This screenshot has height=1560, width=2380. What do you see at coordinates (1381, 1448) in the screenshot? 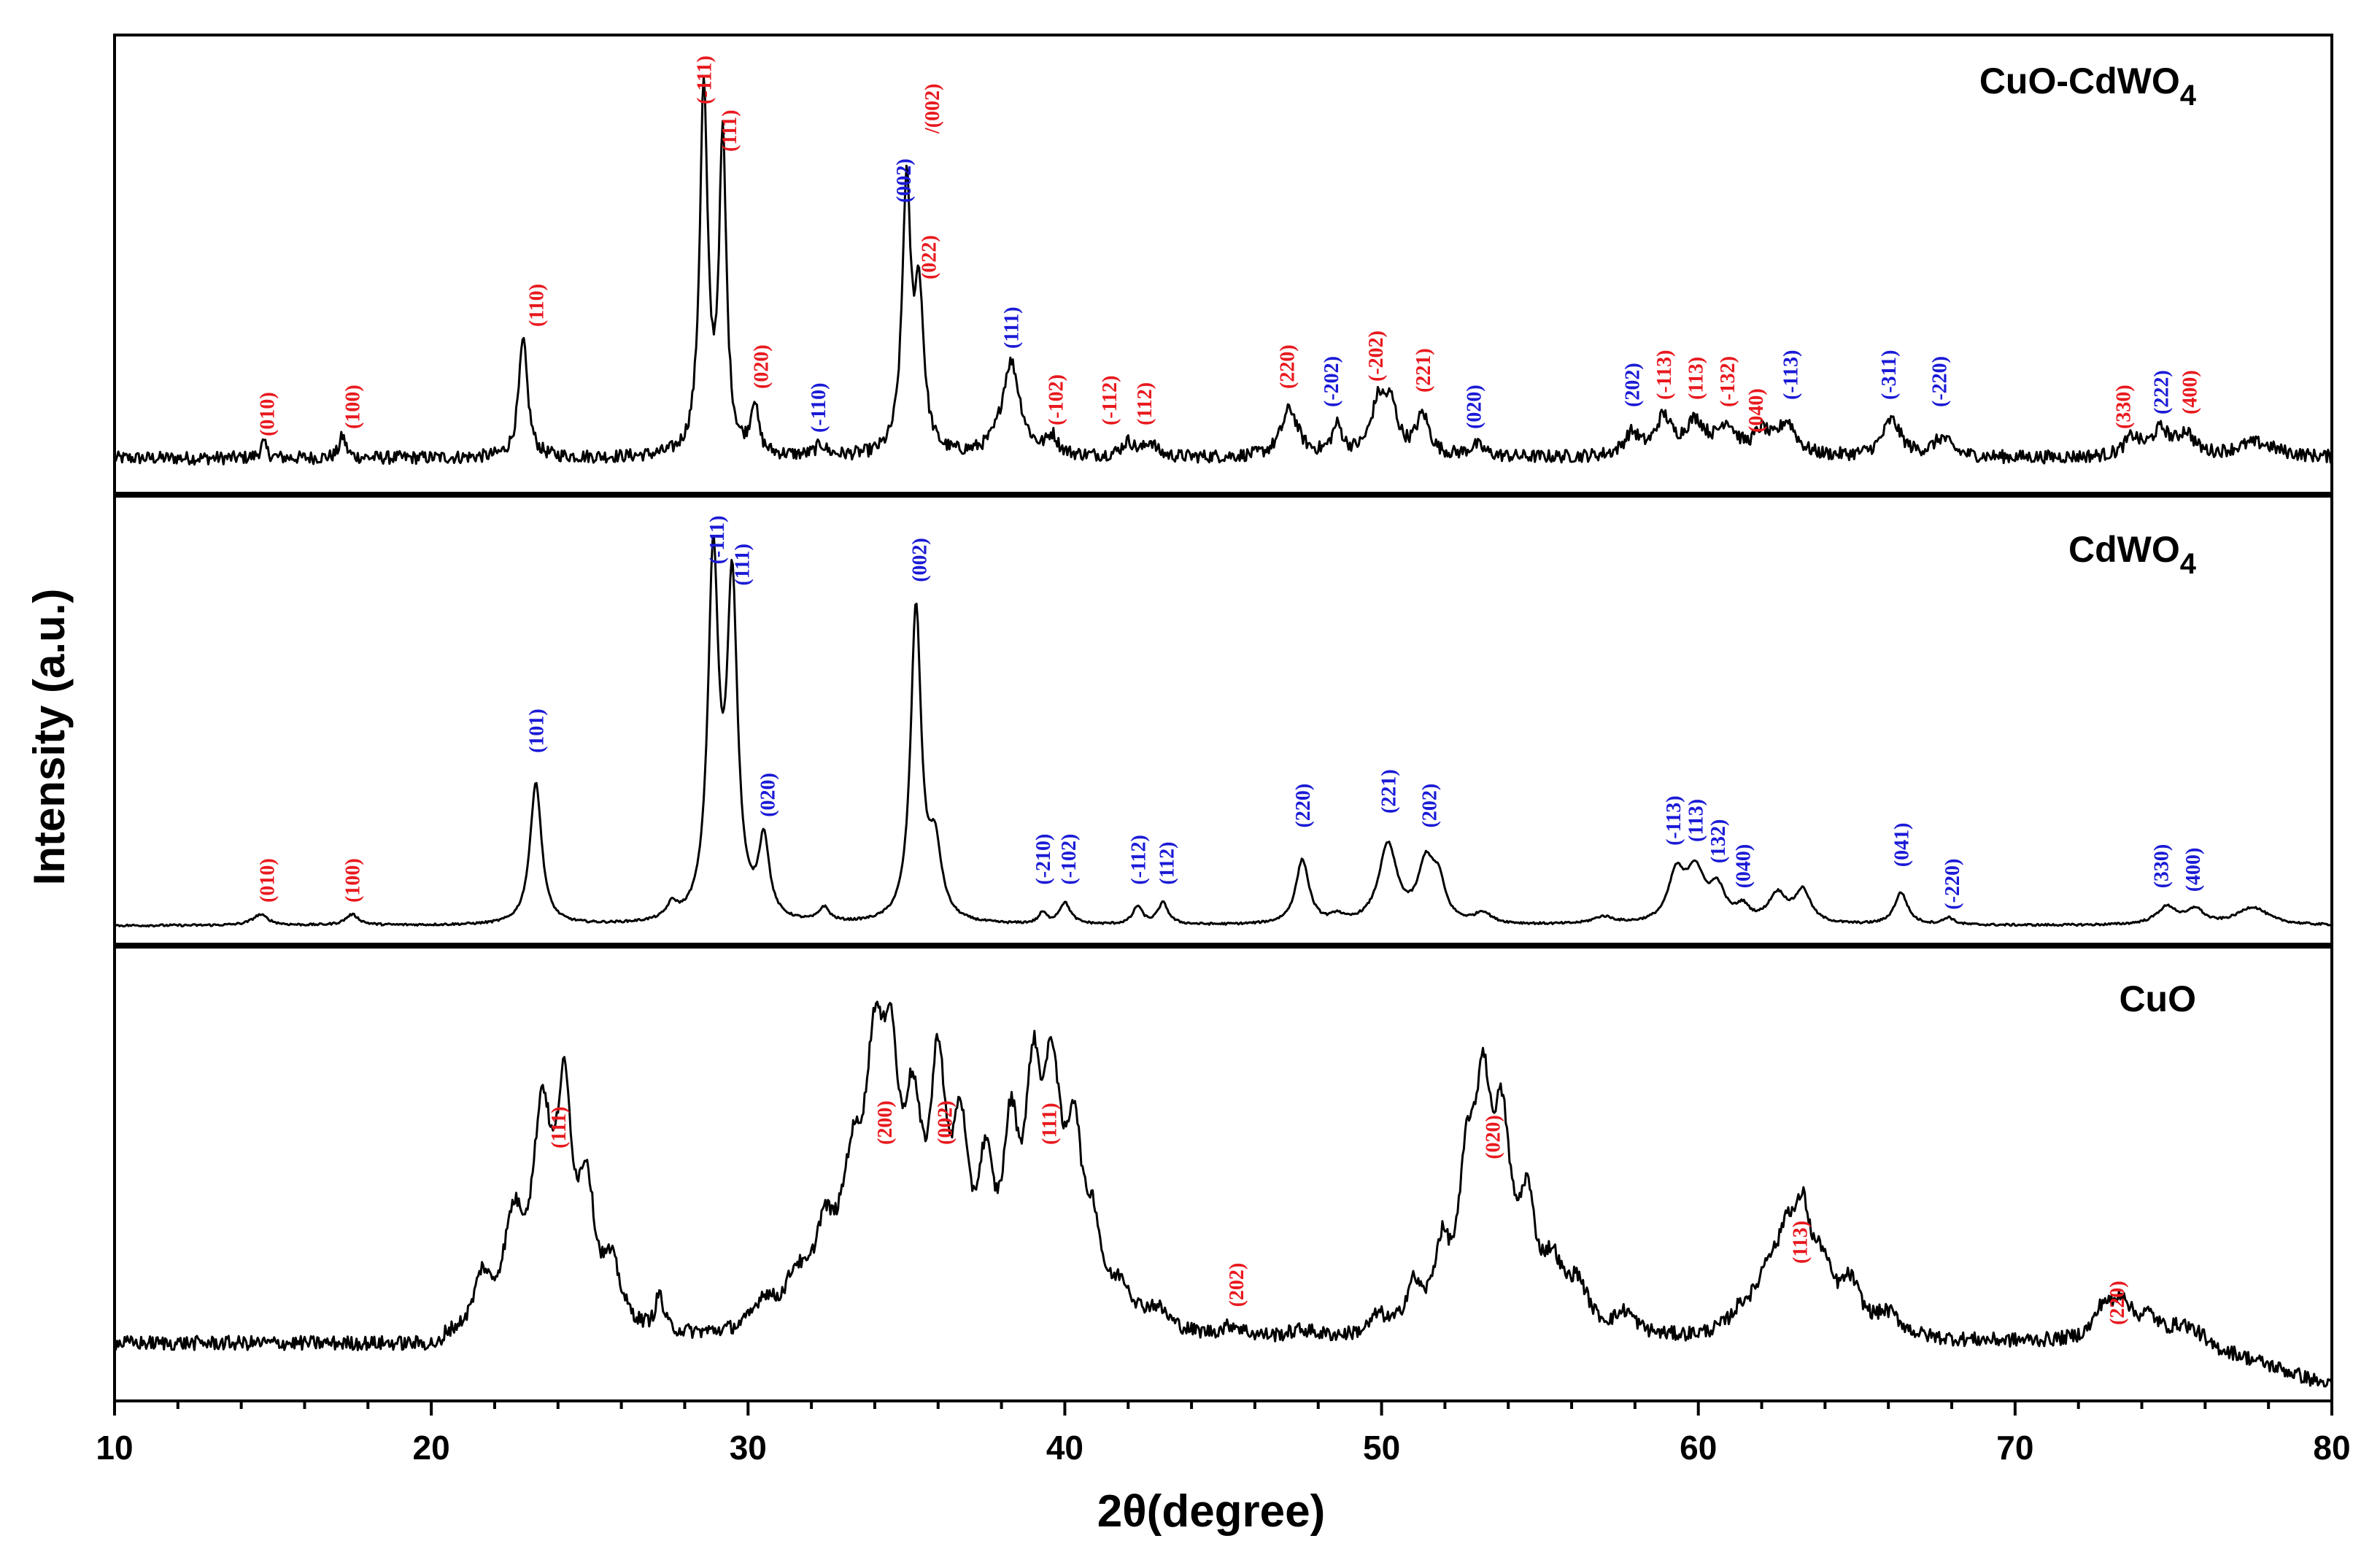
I see `x-tick-label: 50` at bounding box center [1381, 1448].